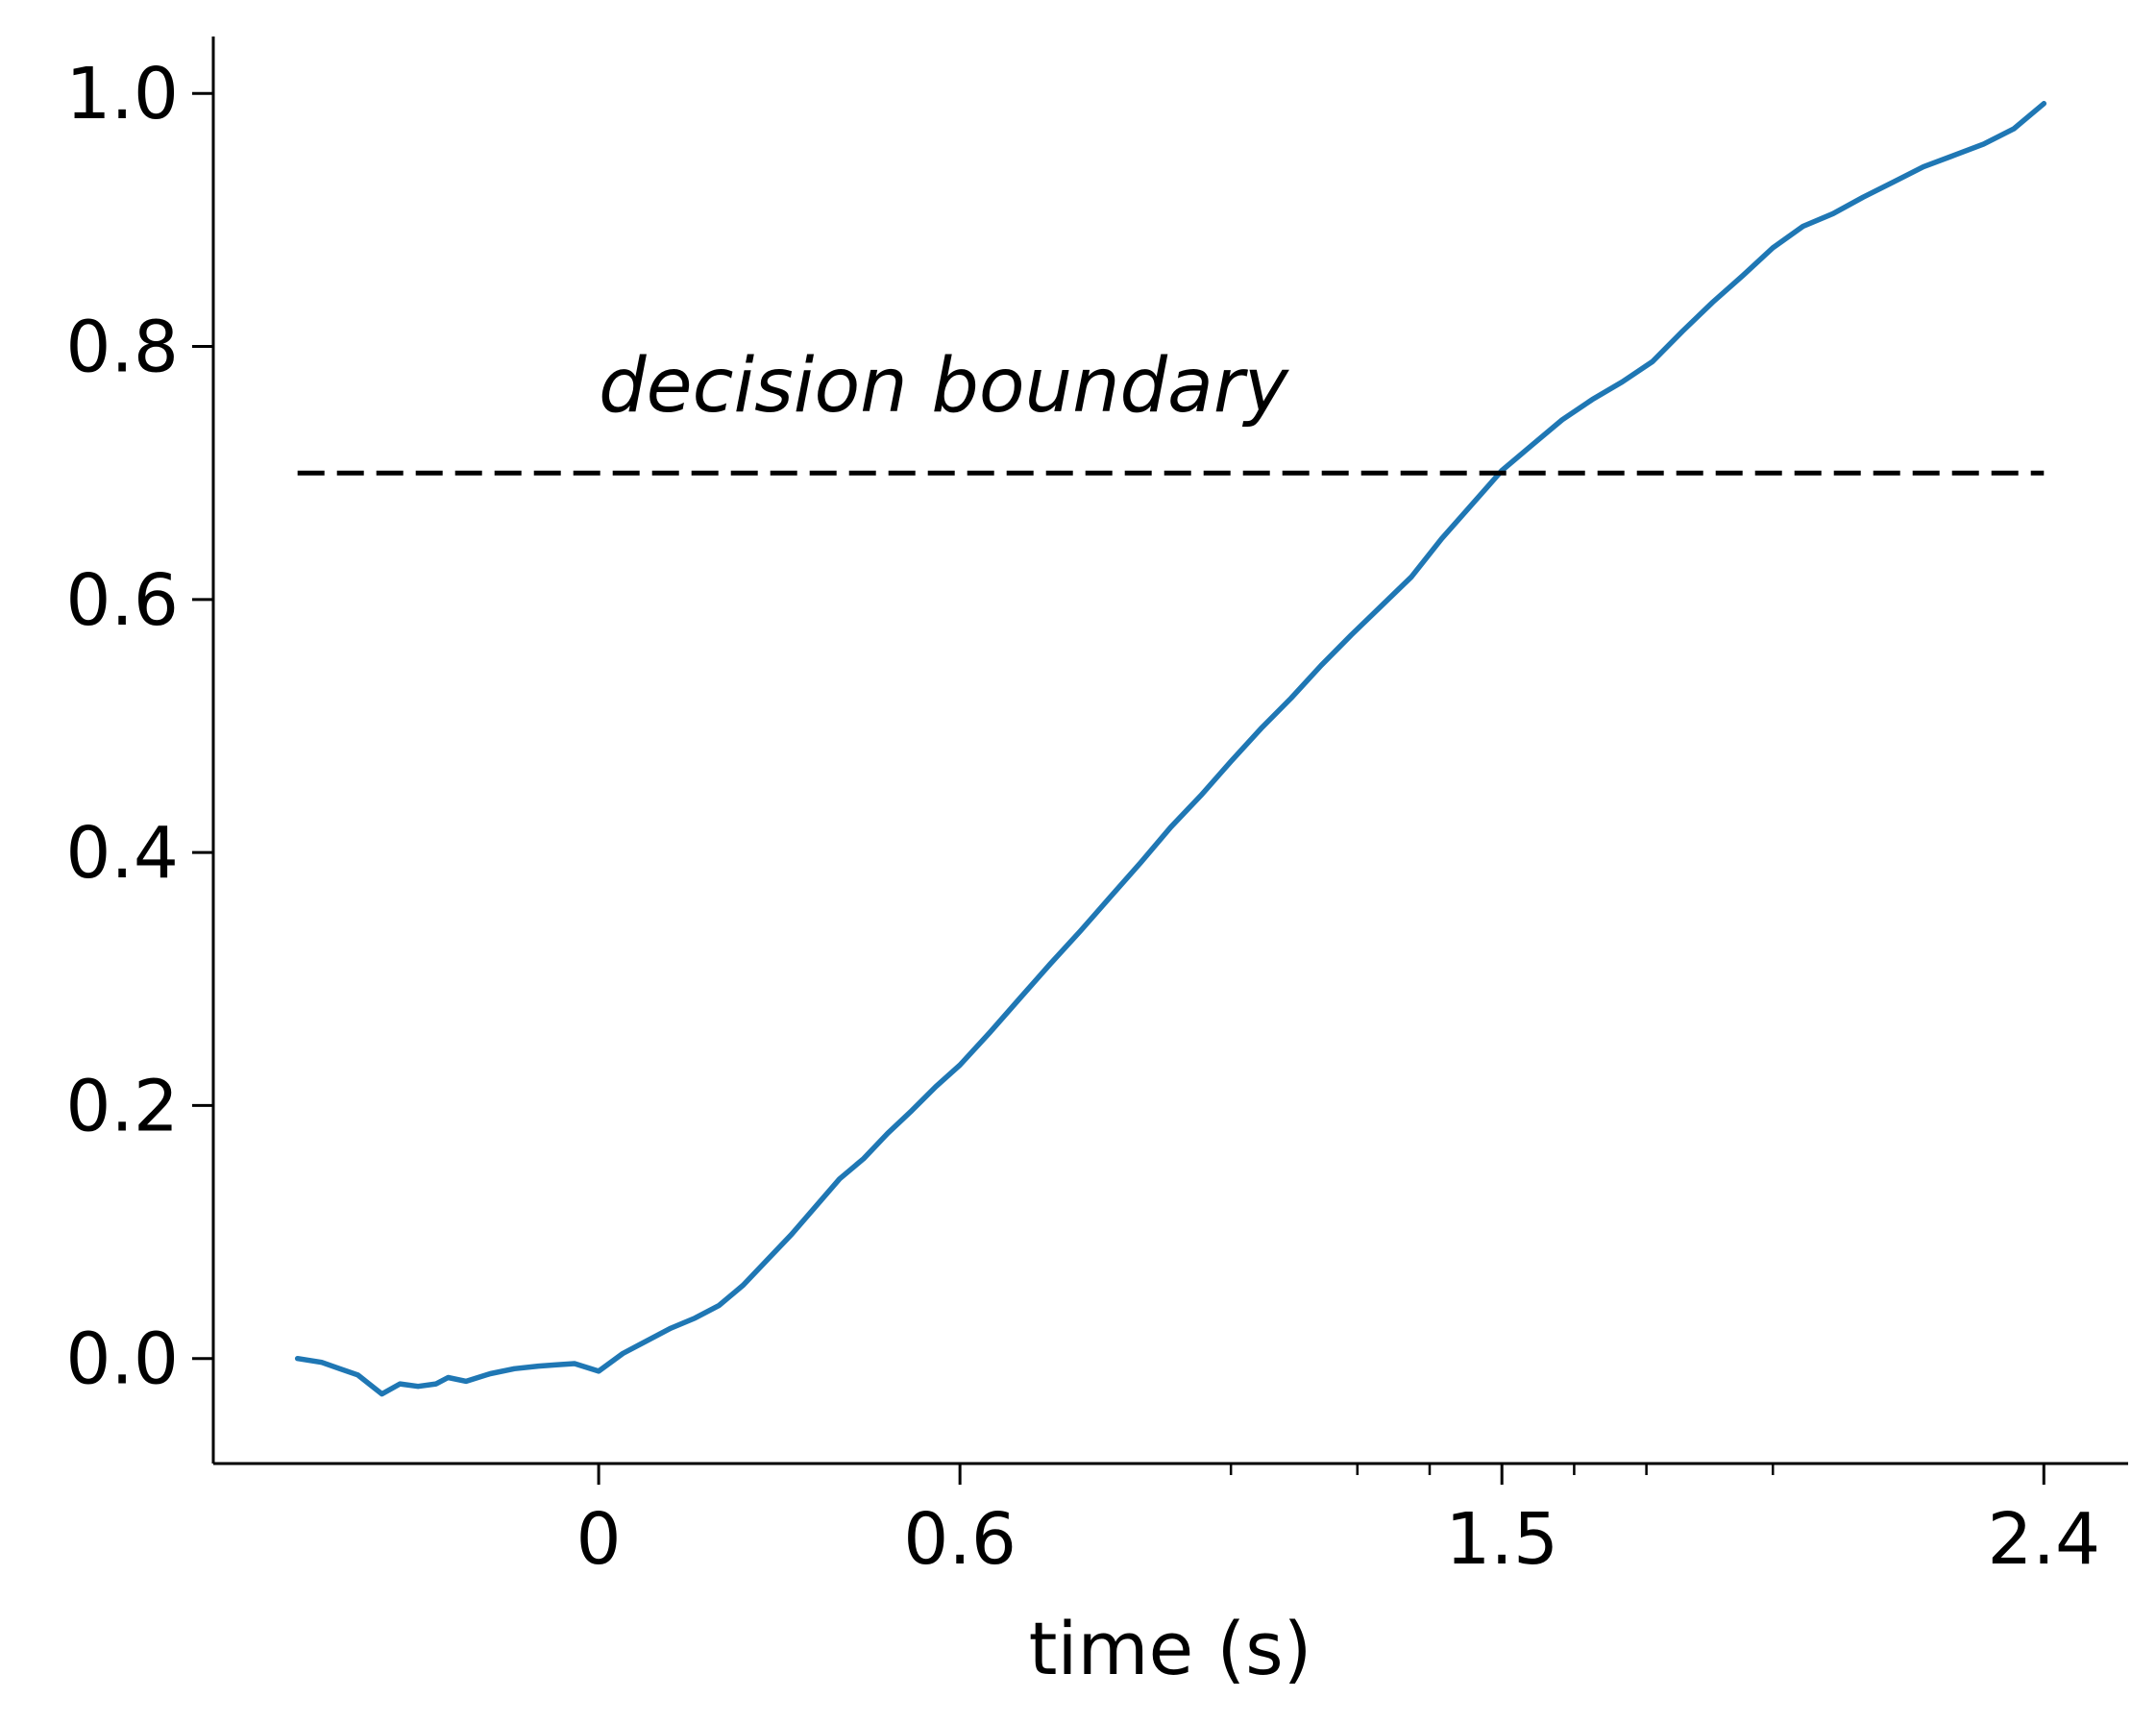 This screenshot has height=1723, width=2156. What do you see at coordinates (139, 727) in the screenshot?
I see `y-ticks: 0.0 0.2 0.4 0.6 0.8 1.0` at bounding box center [139, 727].